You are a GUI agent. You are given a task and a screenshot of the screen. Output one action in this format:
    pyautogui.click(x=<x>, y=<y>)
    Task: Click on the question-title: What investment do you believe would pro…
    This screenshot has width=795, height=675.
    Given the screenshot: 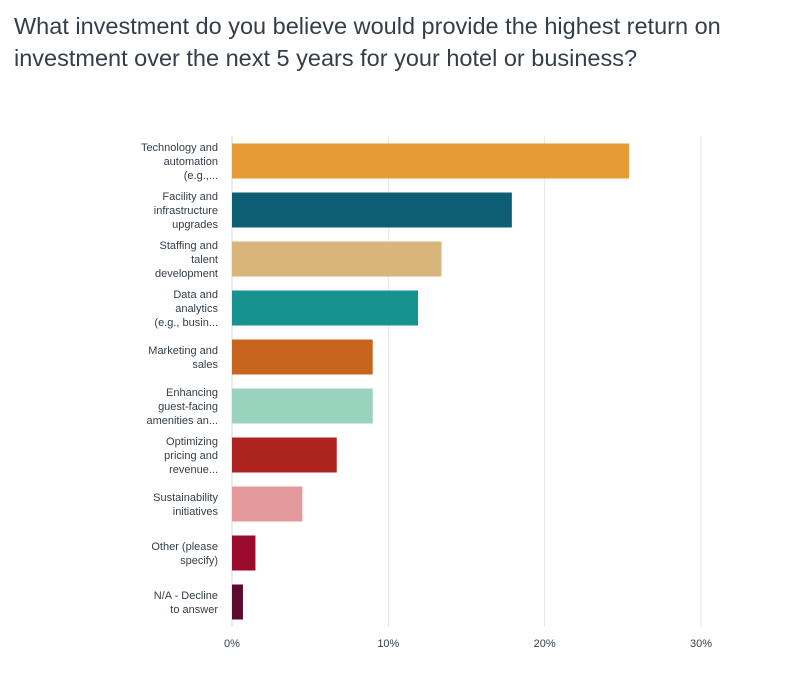 What is the action you would take?
    pyautogui.click(x=367, y=42)
    